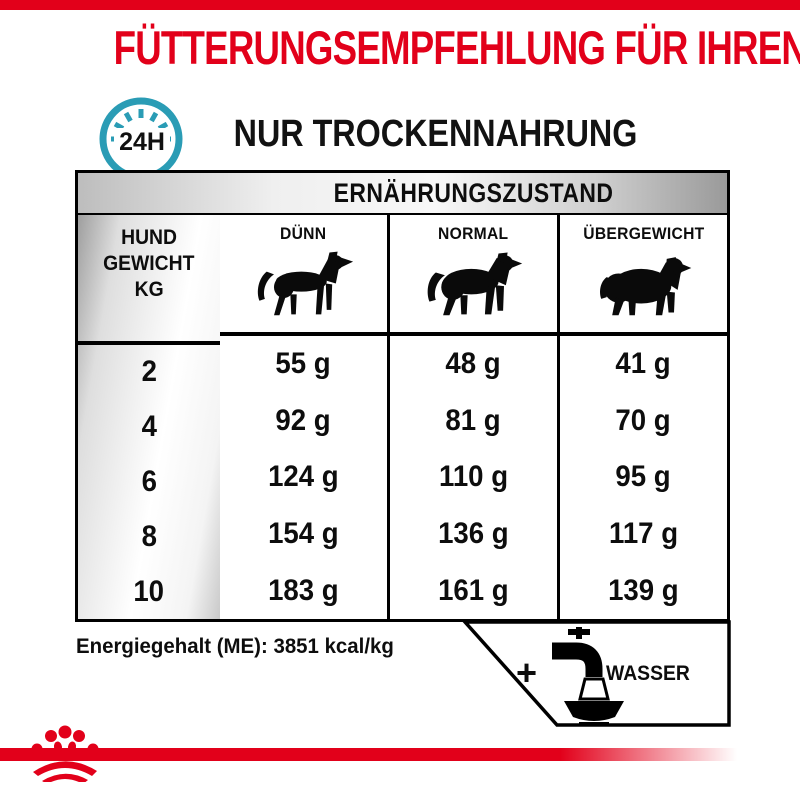  Describe the element at coordinates (149, 427) in the screenshot. I see `weight-cell: 4` at that location.